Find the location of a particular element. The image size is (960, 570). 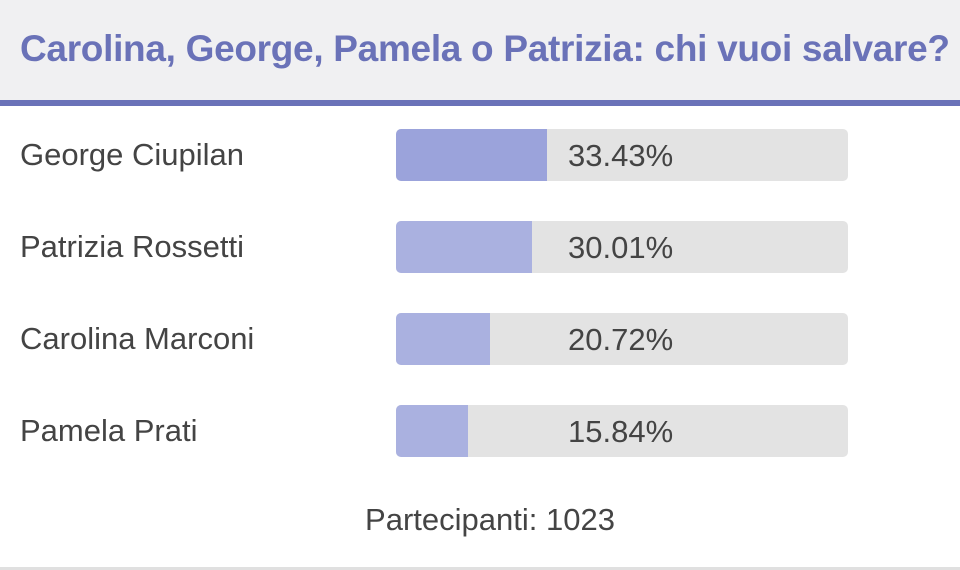

poll-option-carolina-marconi: Carolina Marconi 20.72% is located at coordinates (480, 339).